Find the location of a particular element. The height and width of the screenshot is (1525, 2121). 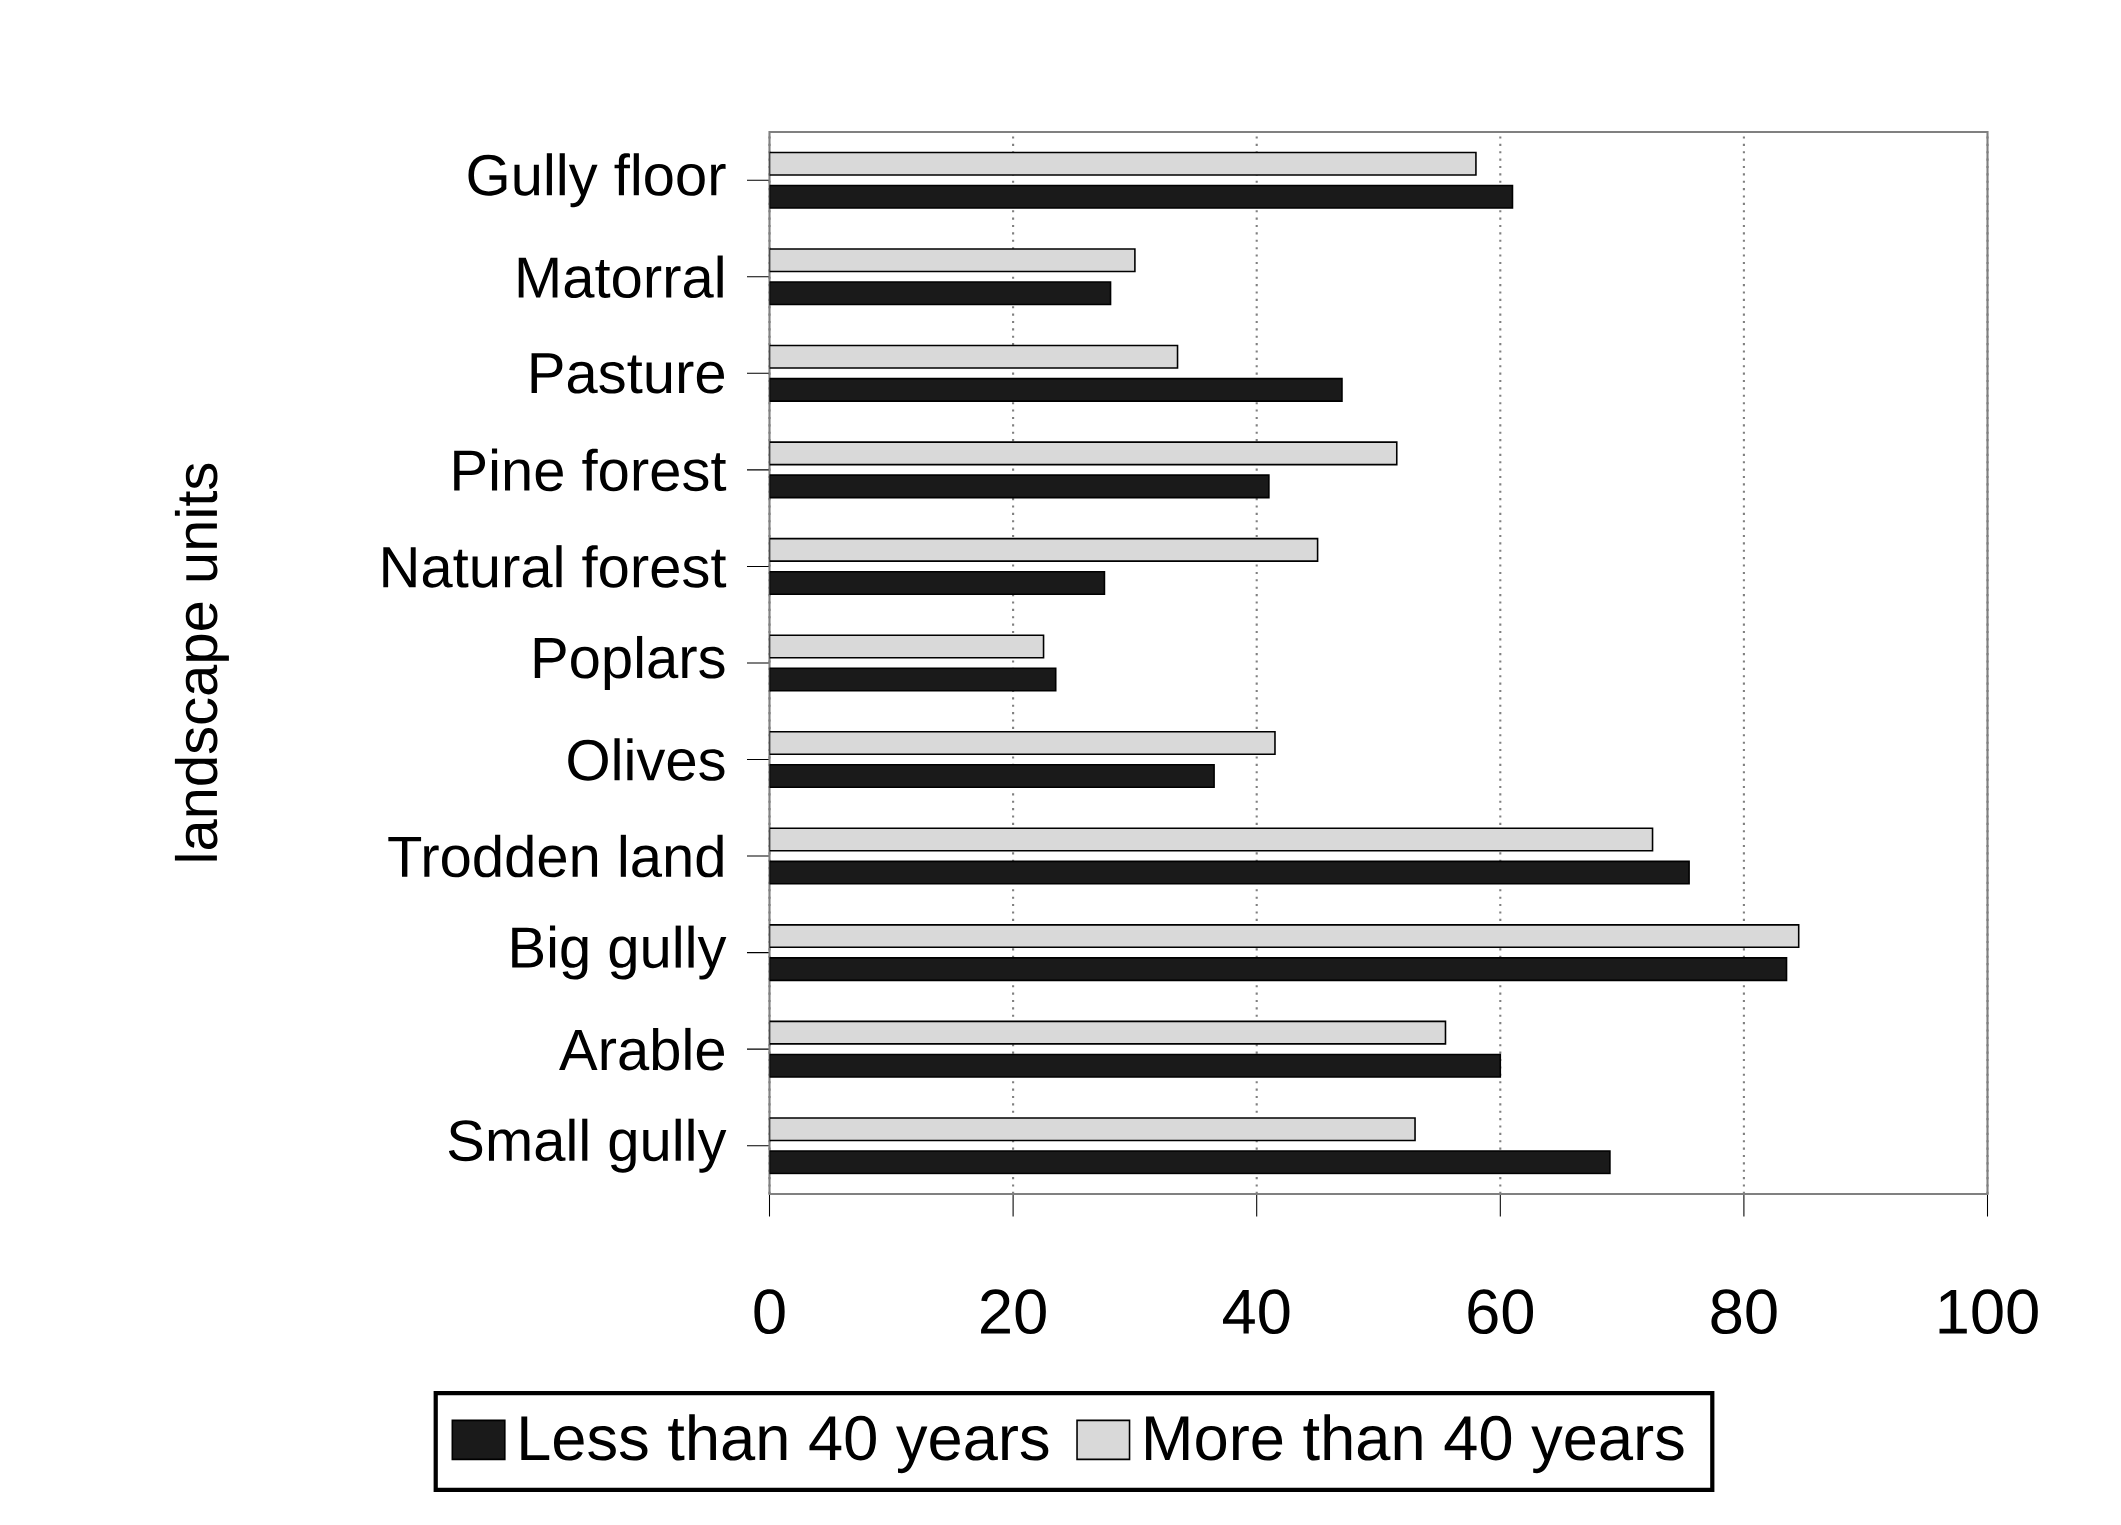

y-tick-label: Matorral is located at coordinates (620, 276).